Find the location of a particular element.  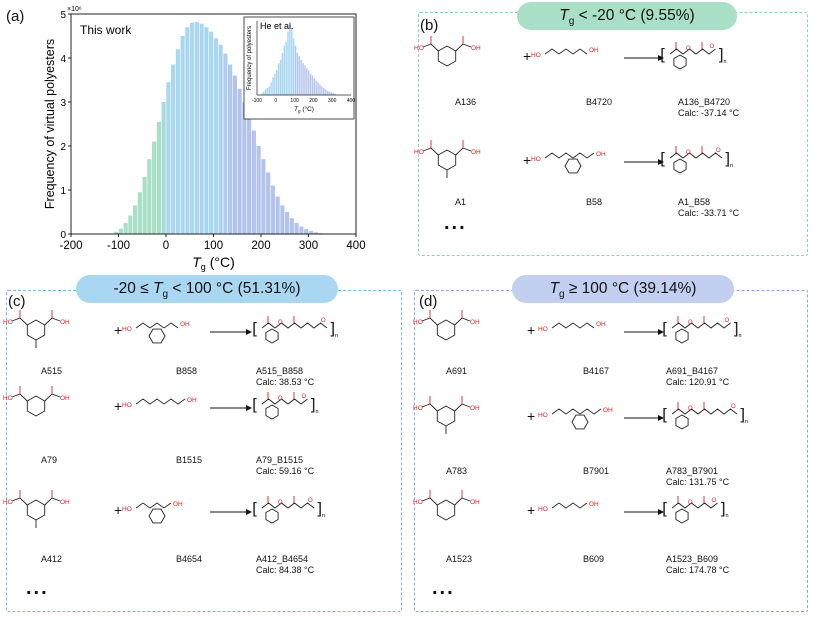

product-label: A1523_B609 is located at coordinates (692, 559).